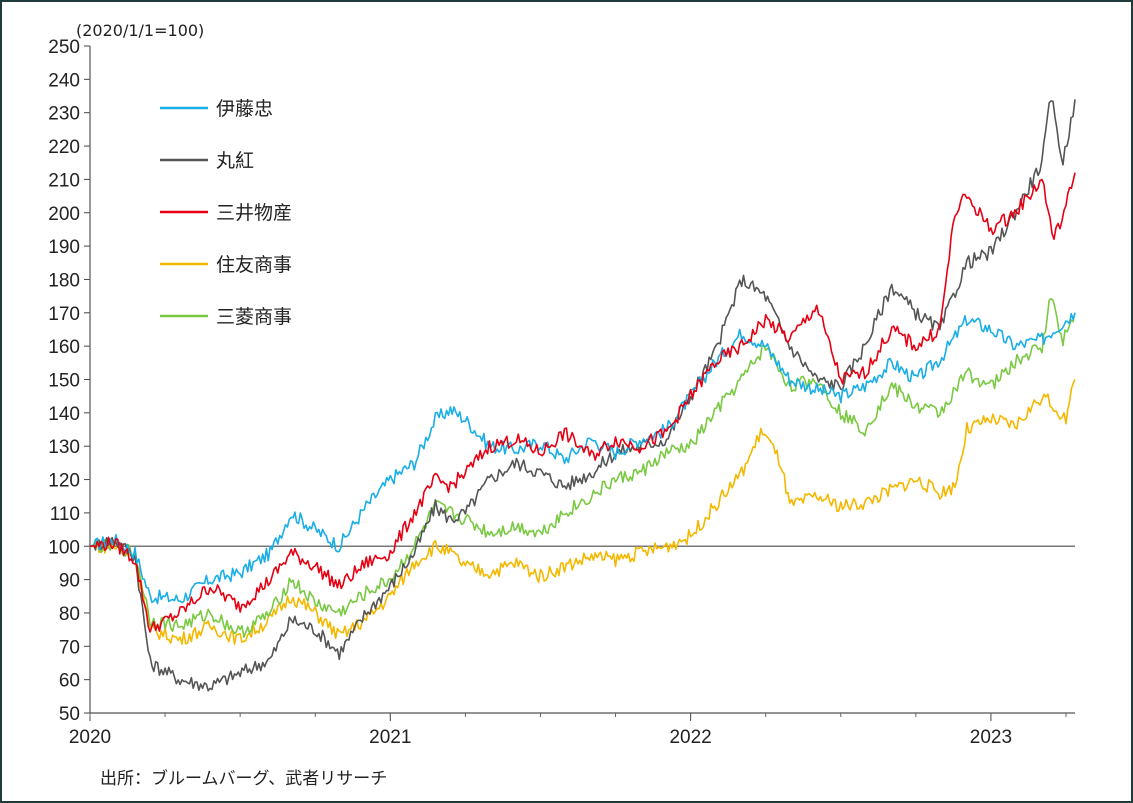 The image size is (1133, 803). Describe the element at coordinates (90, 737) in the screenshot. I see `x-tick-label: 2020` at that location.